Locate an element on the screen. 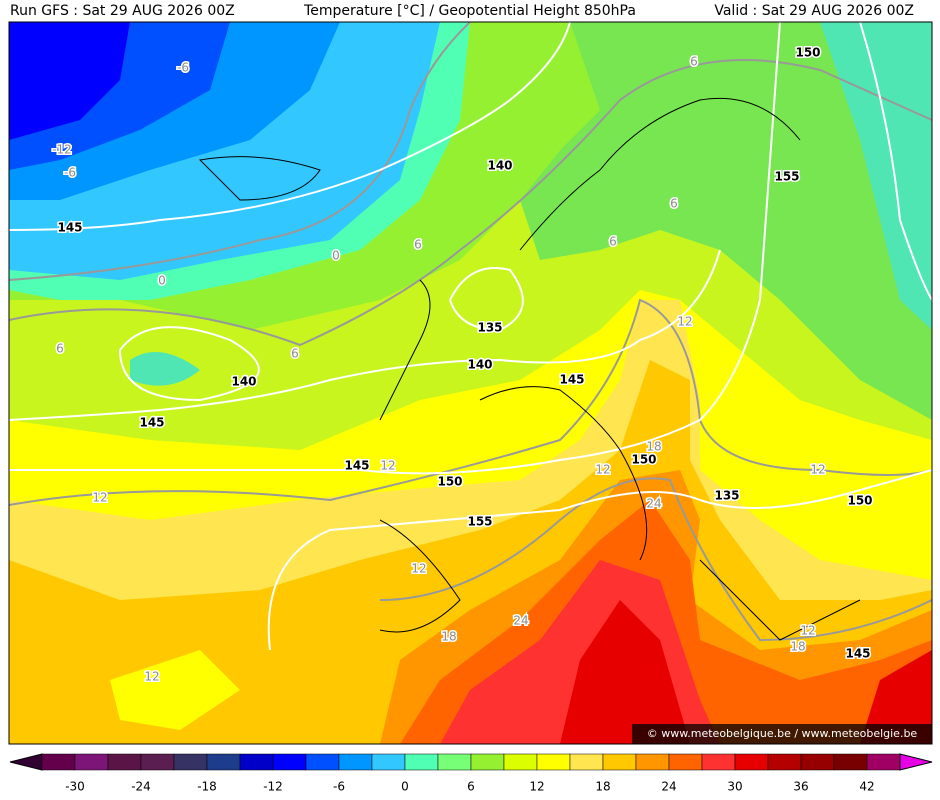 Image resolution: width=940 pixels, height=800 pixels. colorbar-tick-label: 12 is located at coordinates (536, 787).